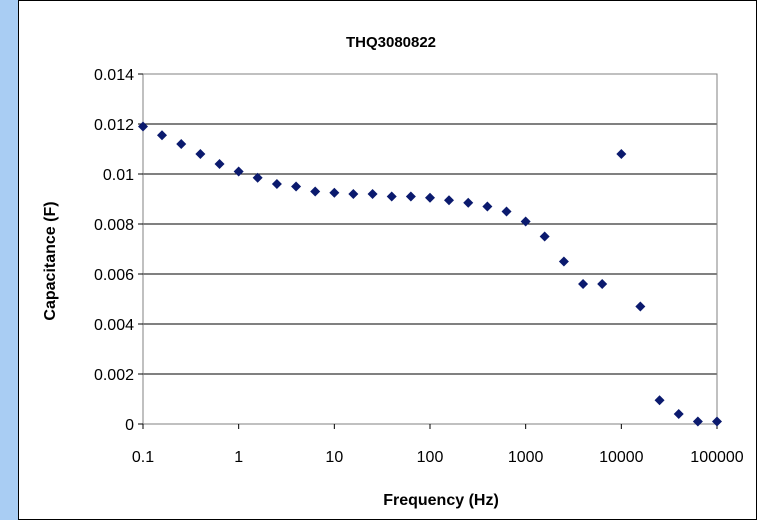  What do you see at coordinates (716, 457) in the screenshot?
I see `x-tick-label: 100000` at bounding box center [716, 457].